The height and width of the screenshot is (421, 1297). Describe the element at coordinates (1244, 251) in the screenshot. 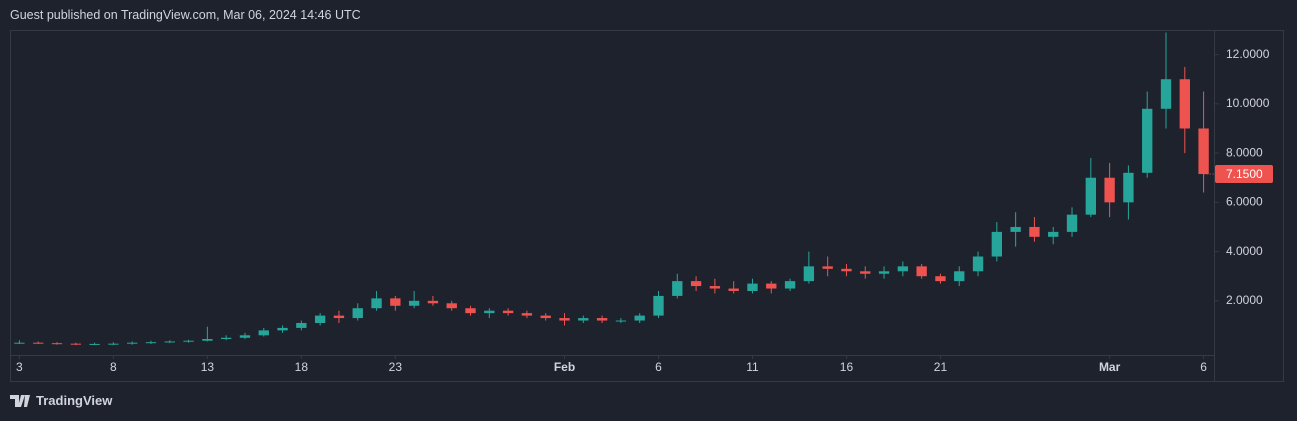

I see `y-tick-label: 4.0000` at that location.